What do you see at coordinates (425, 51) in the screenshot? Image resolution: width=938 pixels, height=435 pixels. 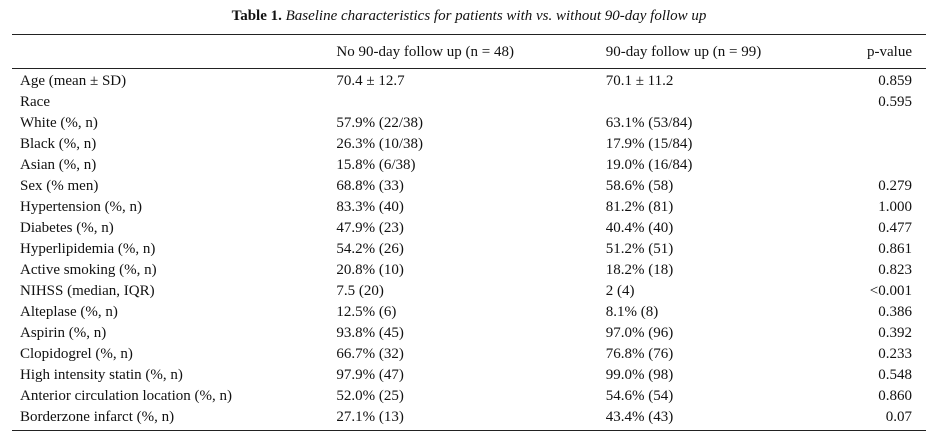 I see `header-no-follow-up: No 90-day follow up (n = 48)` at bounding box center [425, 51].